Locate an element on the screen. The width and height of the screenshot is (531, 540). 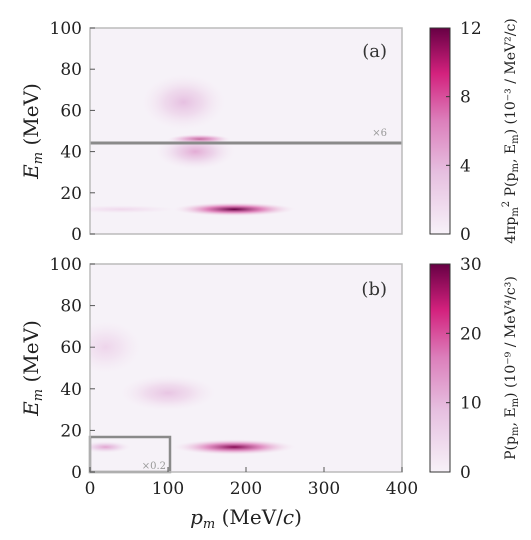
colorbar-tick-label: 30 is located at coordinates (471, 265).